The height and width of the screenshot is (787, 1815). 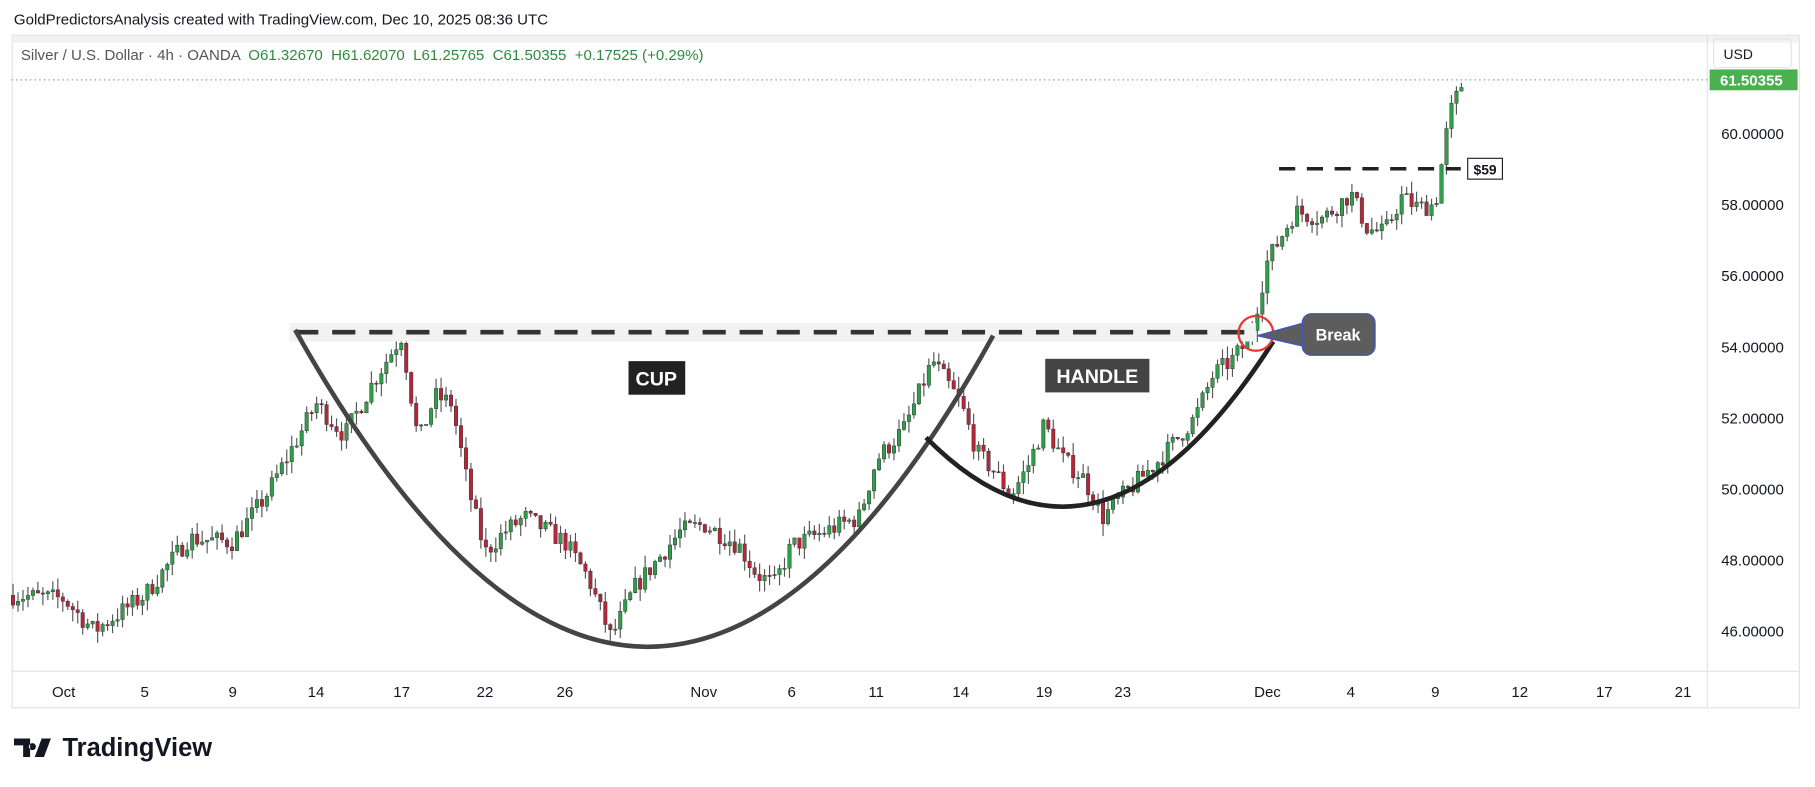 I want to click on currency-button: USD, so click(x=1752, y=53).